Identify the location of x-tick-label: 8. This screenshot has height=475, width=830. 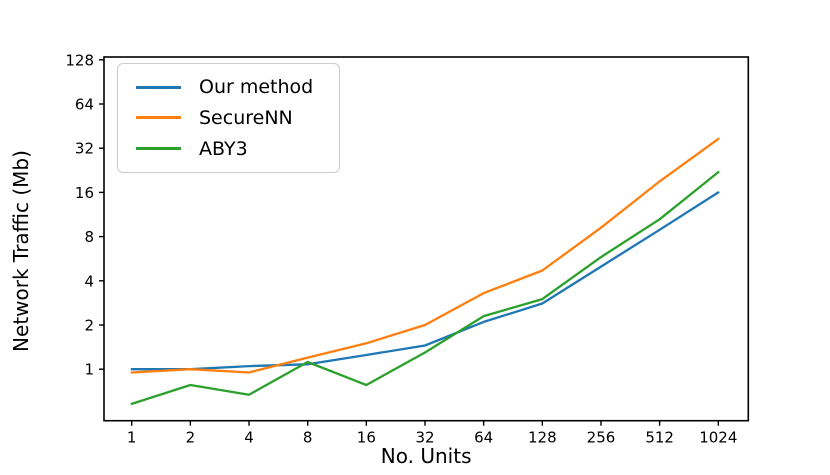
(308, 438).